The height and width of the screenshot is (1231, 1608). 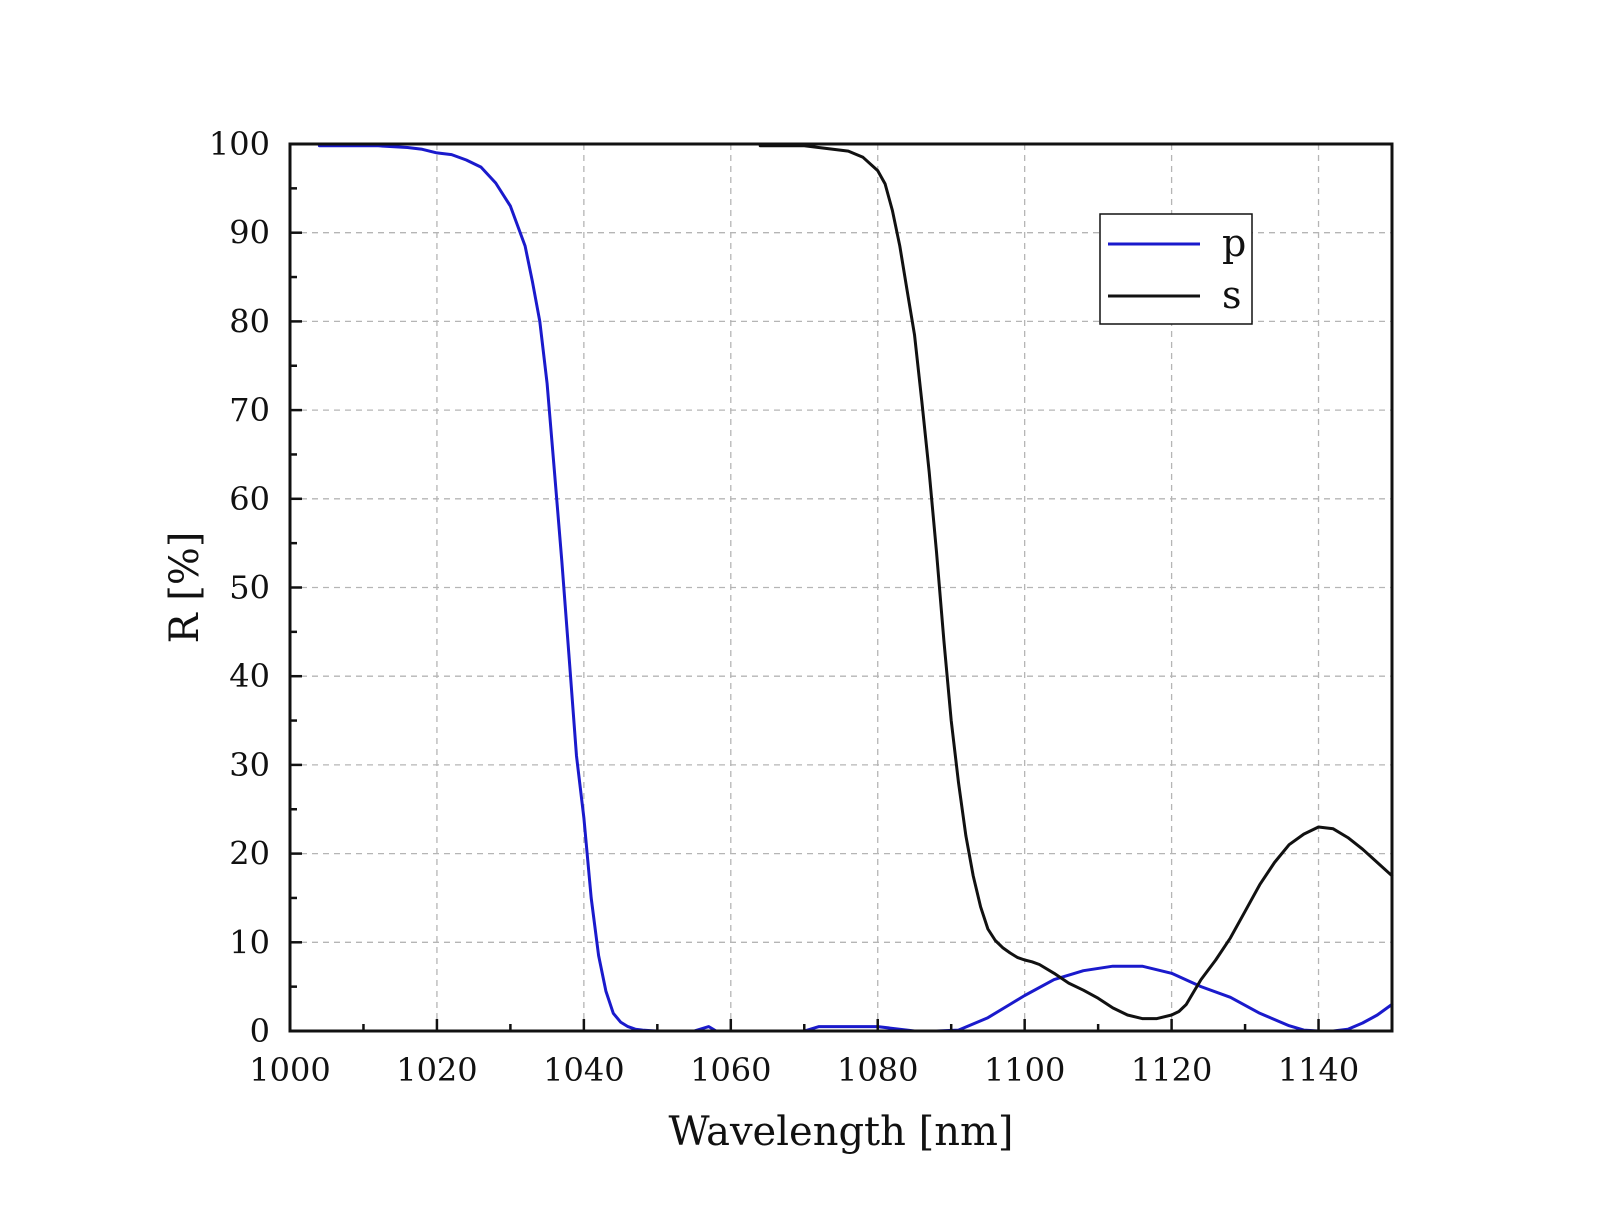 I want to click on x-tick-label: 1100, so click(x=1024, y=1070).